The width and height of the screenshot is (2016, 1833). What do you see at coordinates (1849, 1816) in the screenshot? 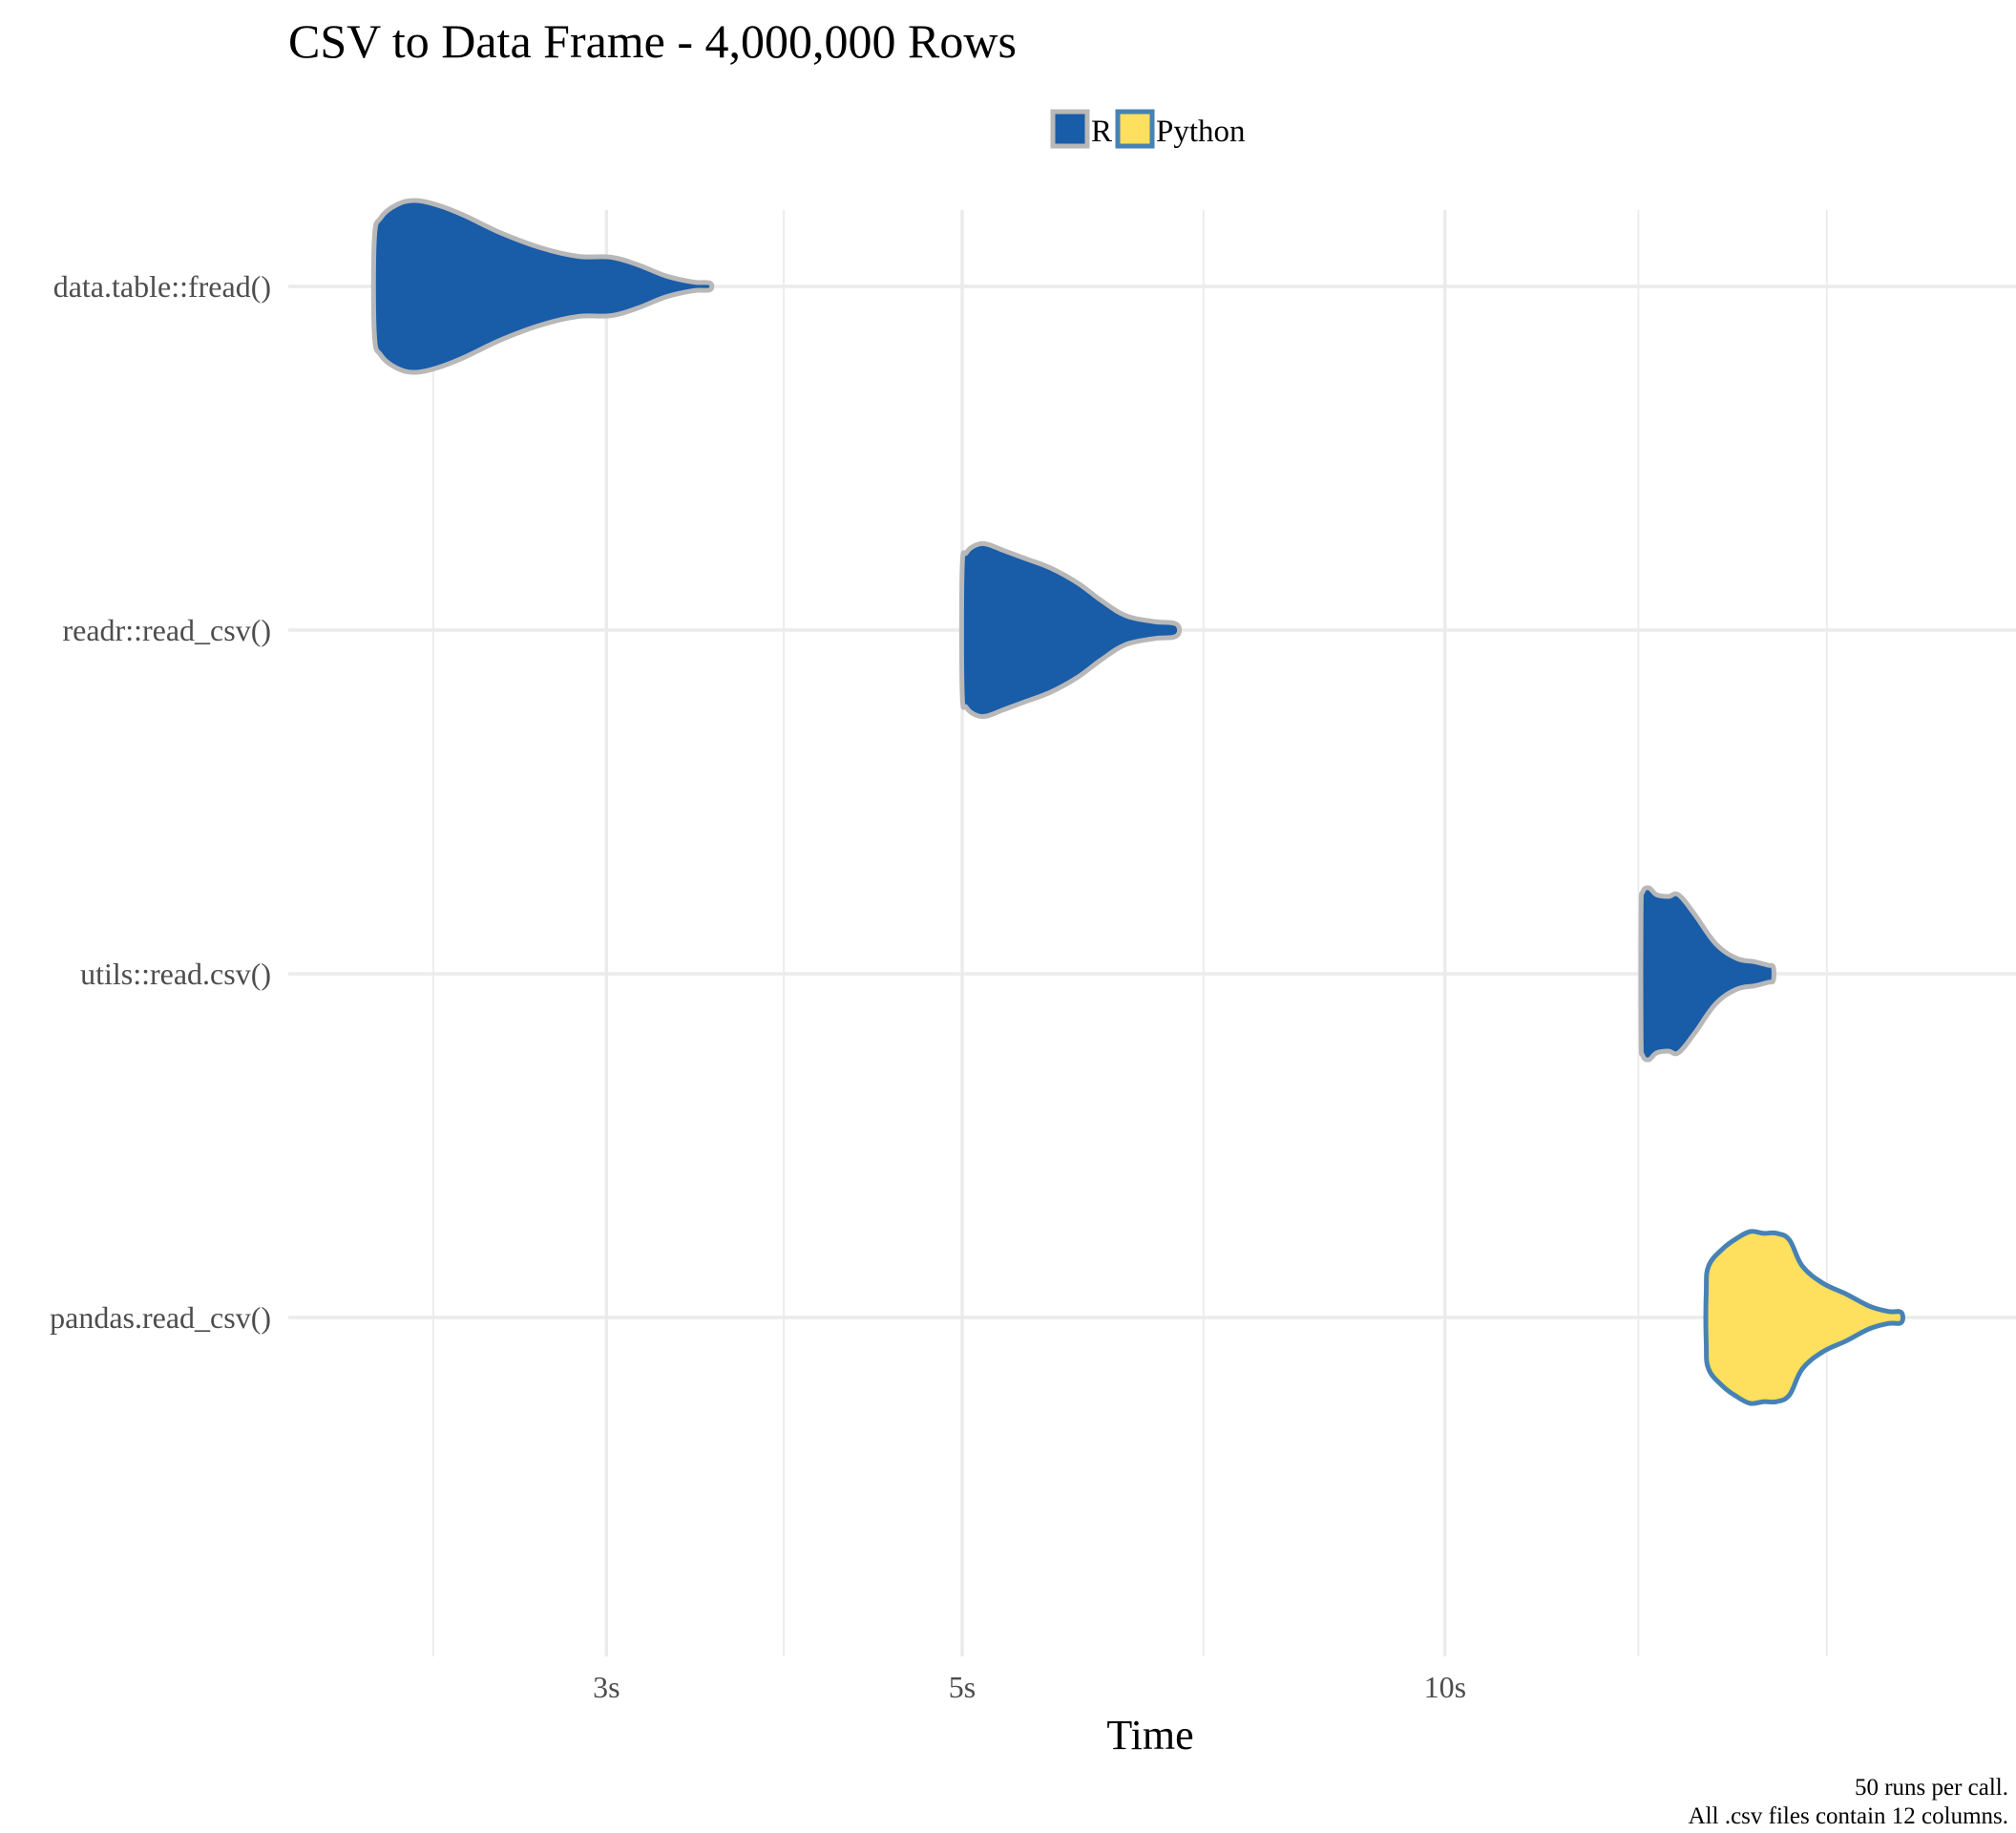
I see `caption-line-2: All .csv files contain 12 columns.` at bounding box center [1849, 1816].